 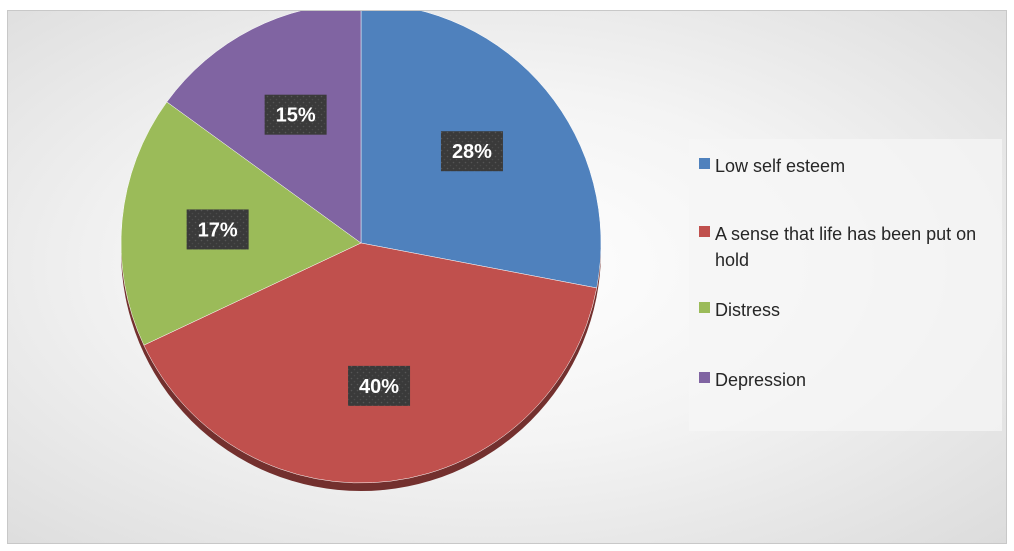 I want to click on legend-label: A sense that life has been put on hold, so click(x=846, y=247).